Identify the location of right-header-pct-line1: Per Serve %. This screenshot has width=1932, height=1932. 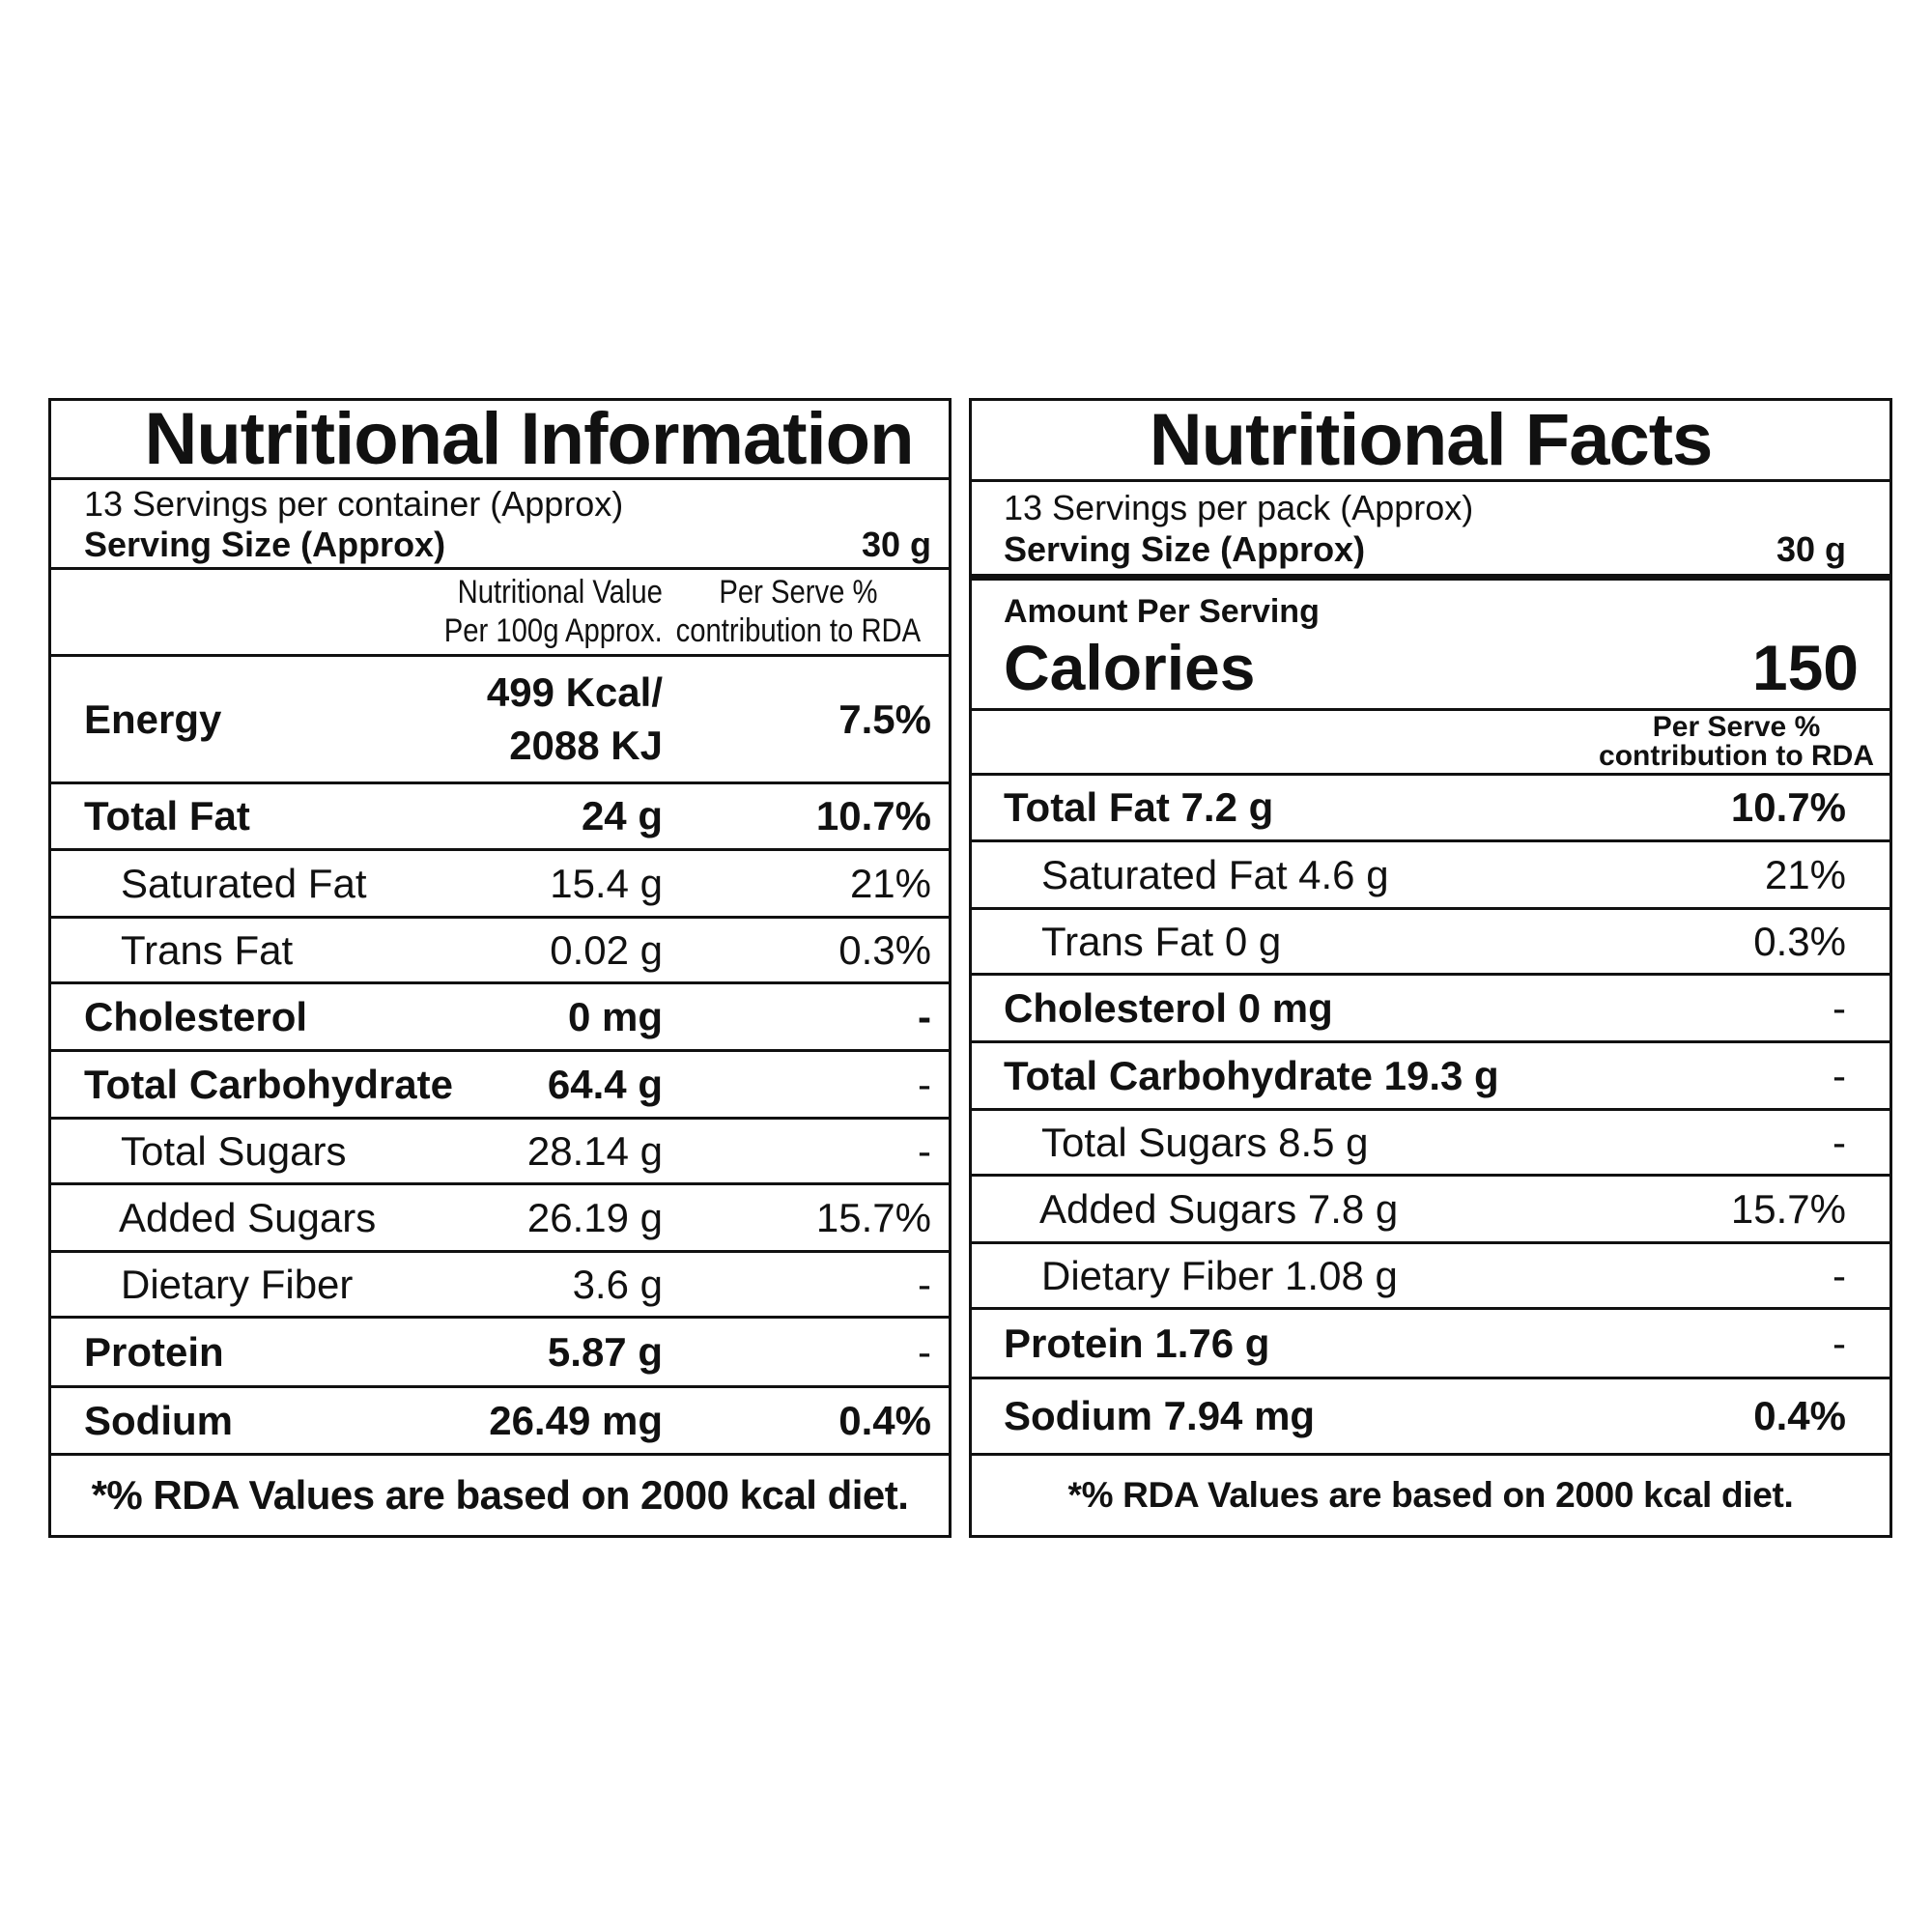
(1736, 727).